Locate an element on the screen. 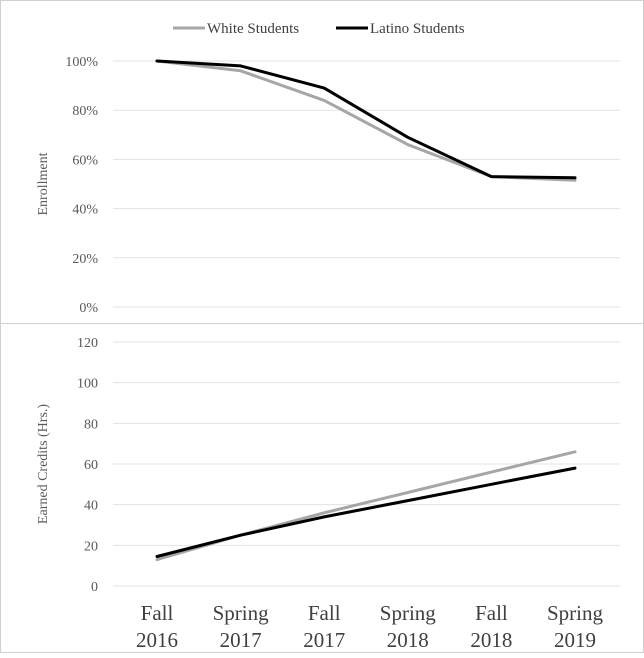 This screenshot has height=658, width=644. enrollment-y-tick-label: 20% is located at coordinates (85, 259).